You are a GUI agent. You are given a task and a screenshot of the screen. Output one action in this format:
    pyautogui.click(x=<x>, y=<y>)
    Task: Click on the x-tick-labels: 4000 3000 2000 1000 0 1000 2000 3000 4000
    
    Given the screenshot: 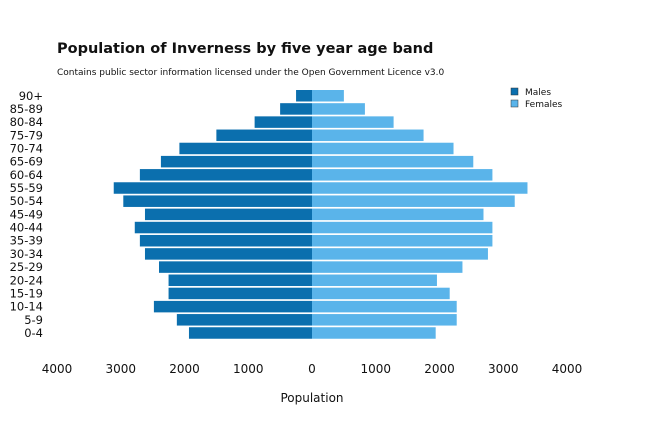 What is the action you would take?
    pyautogui.click(x=312, y=369)
    